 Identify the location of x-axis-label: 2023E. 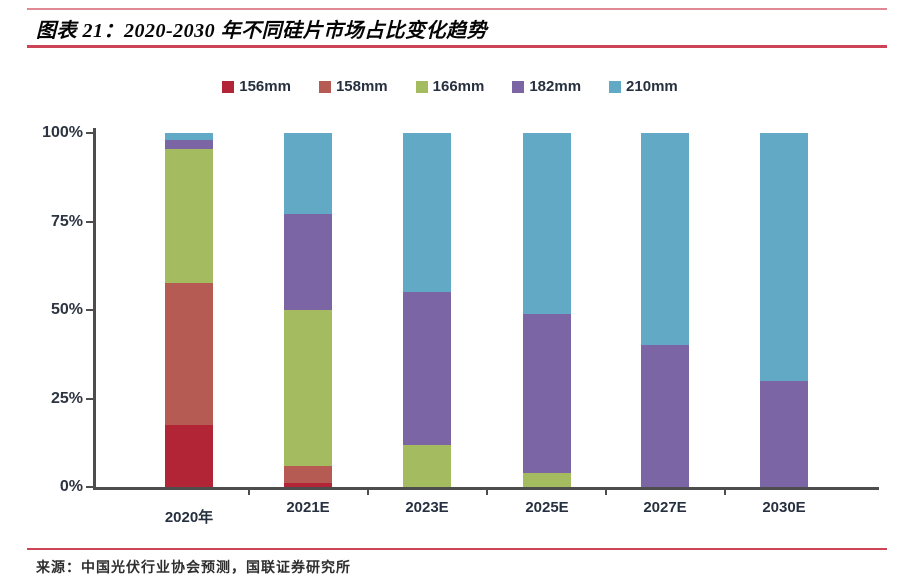
(427, 507).